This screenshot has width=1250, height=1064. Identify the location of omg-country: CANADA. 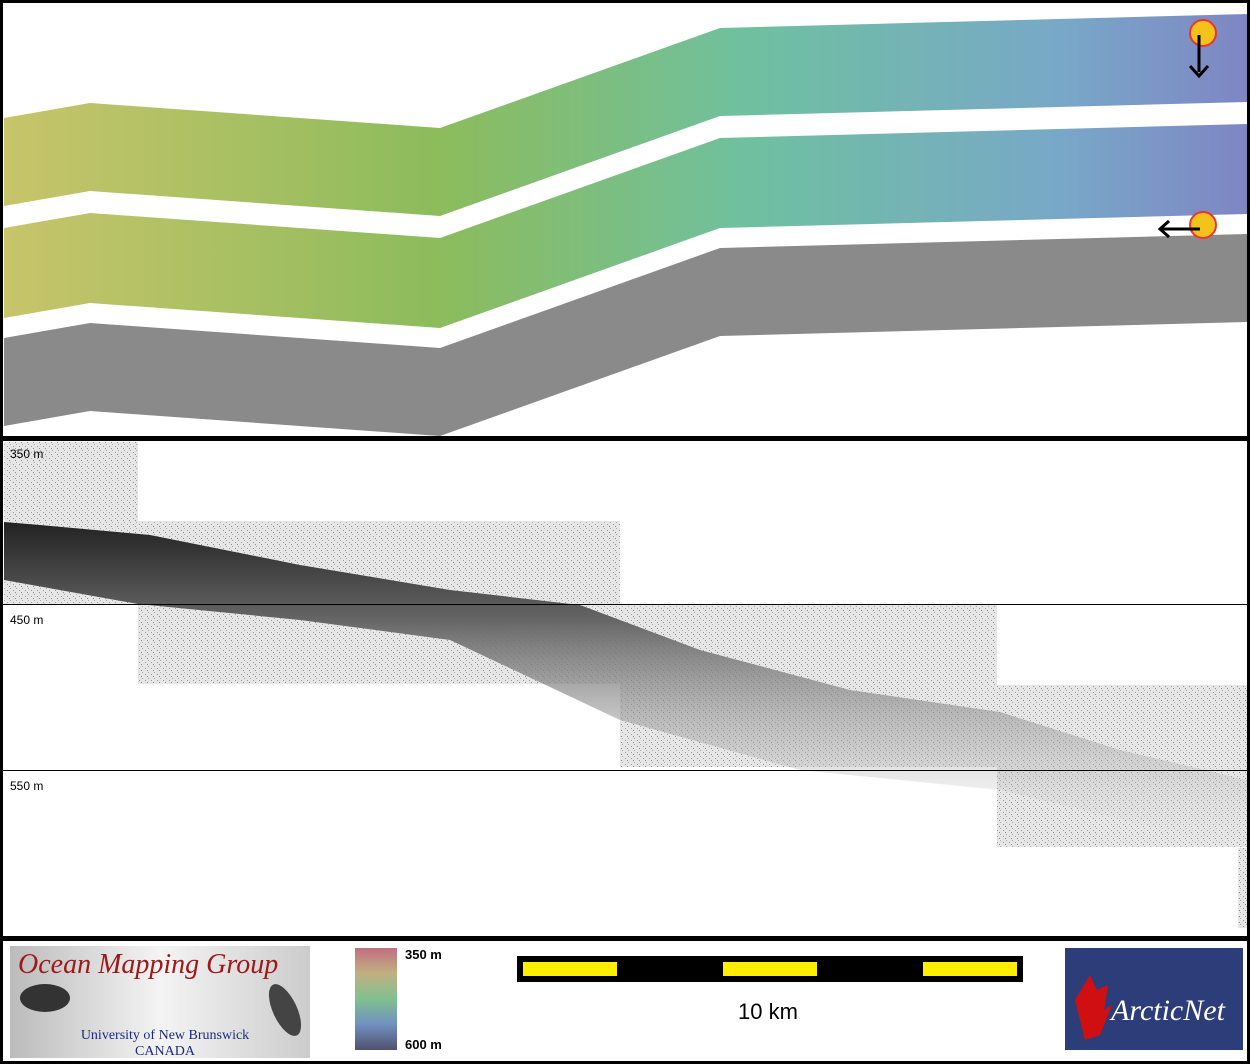
(165, 1051).